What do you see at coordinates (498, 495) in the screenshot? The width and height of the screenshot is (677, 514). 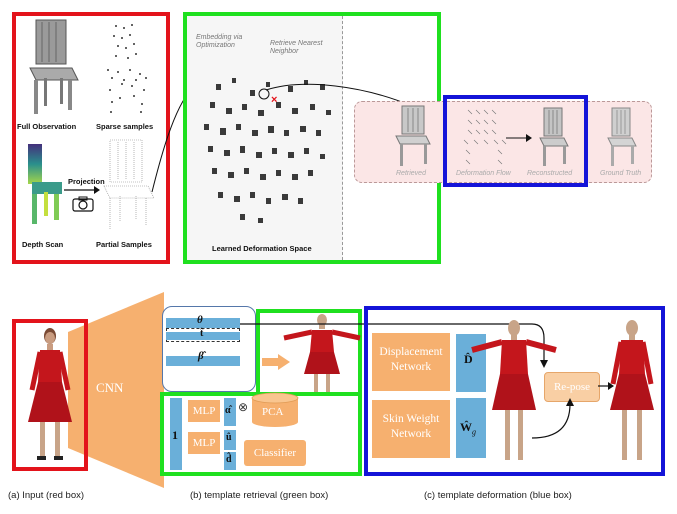 I see `caption-deformation: (c) template deformation (blue box)` at bounding box center [498, 495].